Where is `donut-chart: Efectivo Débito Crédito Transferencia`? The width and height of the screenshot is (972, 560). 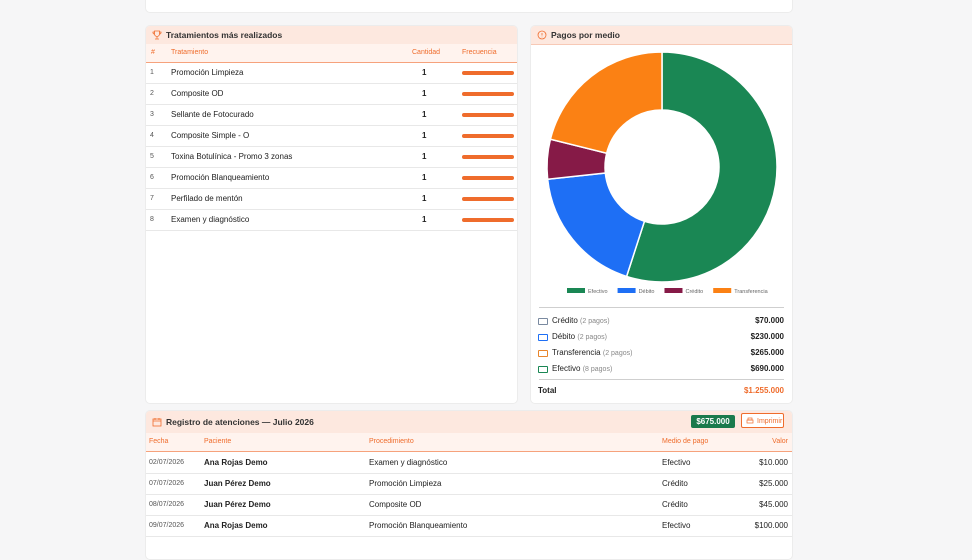 donut-chart: Efectivo Débito Crédito Transferencia is located at coordinates (662, 173).